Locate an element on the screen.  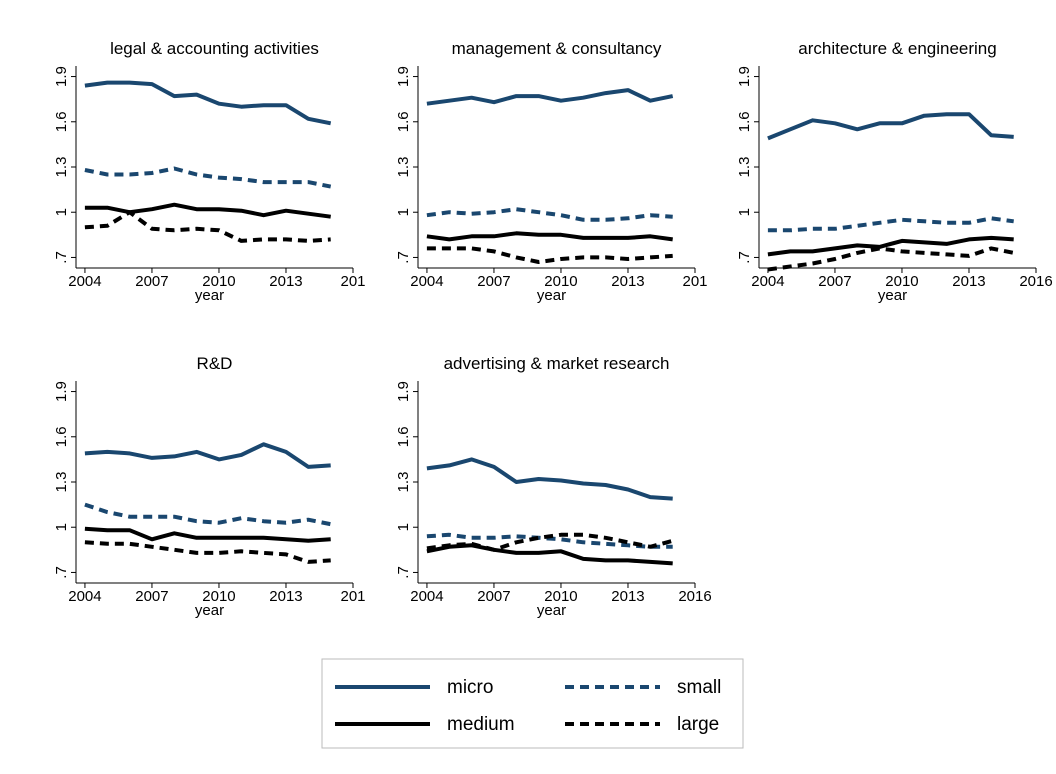
legend-label: small is located at coordinates (699, 687).